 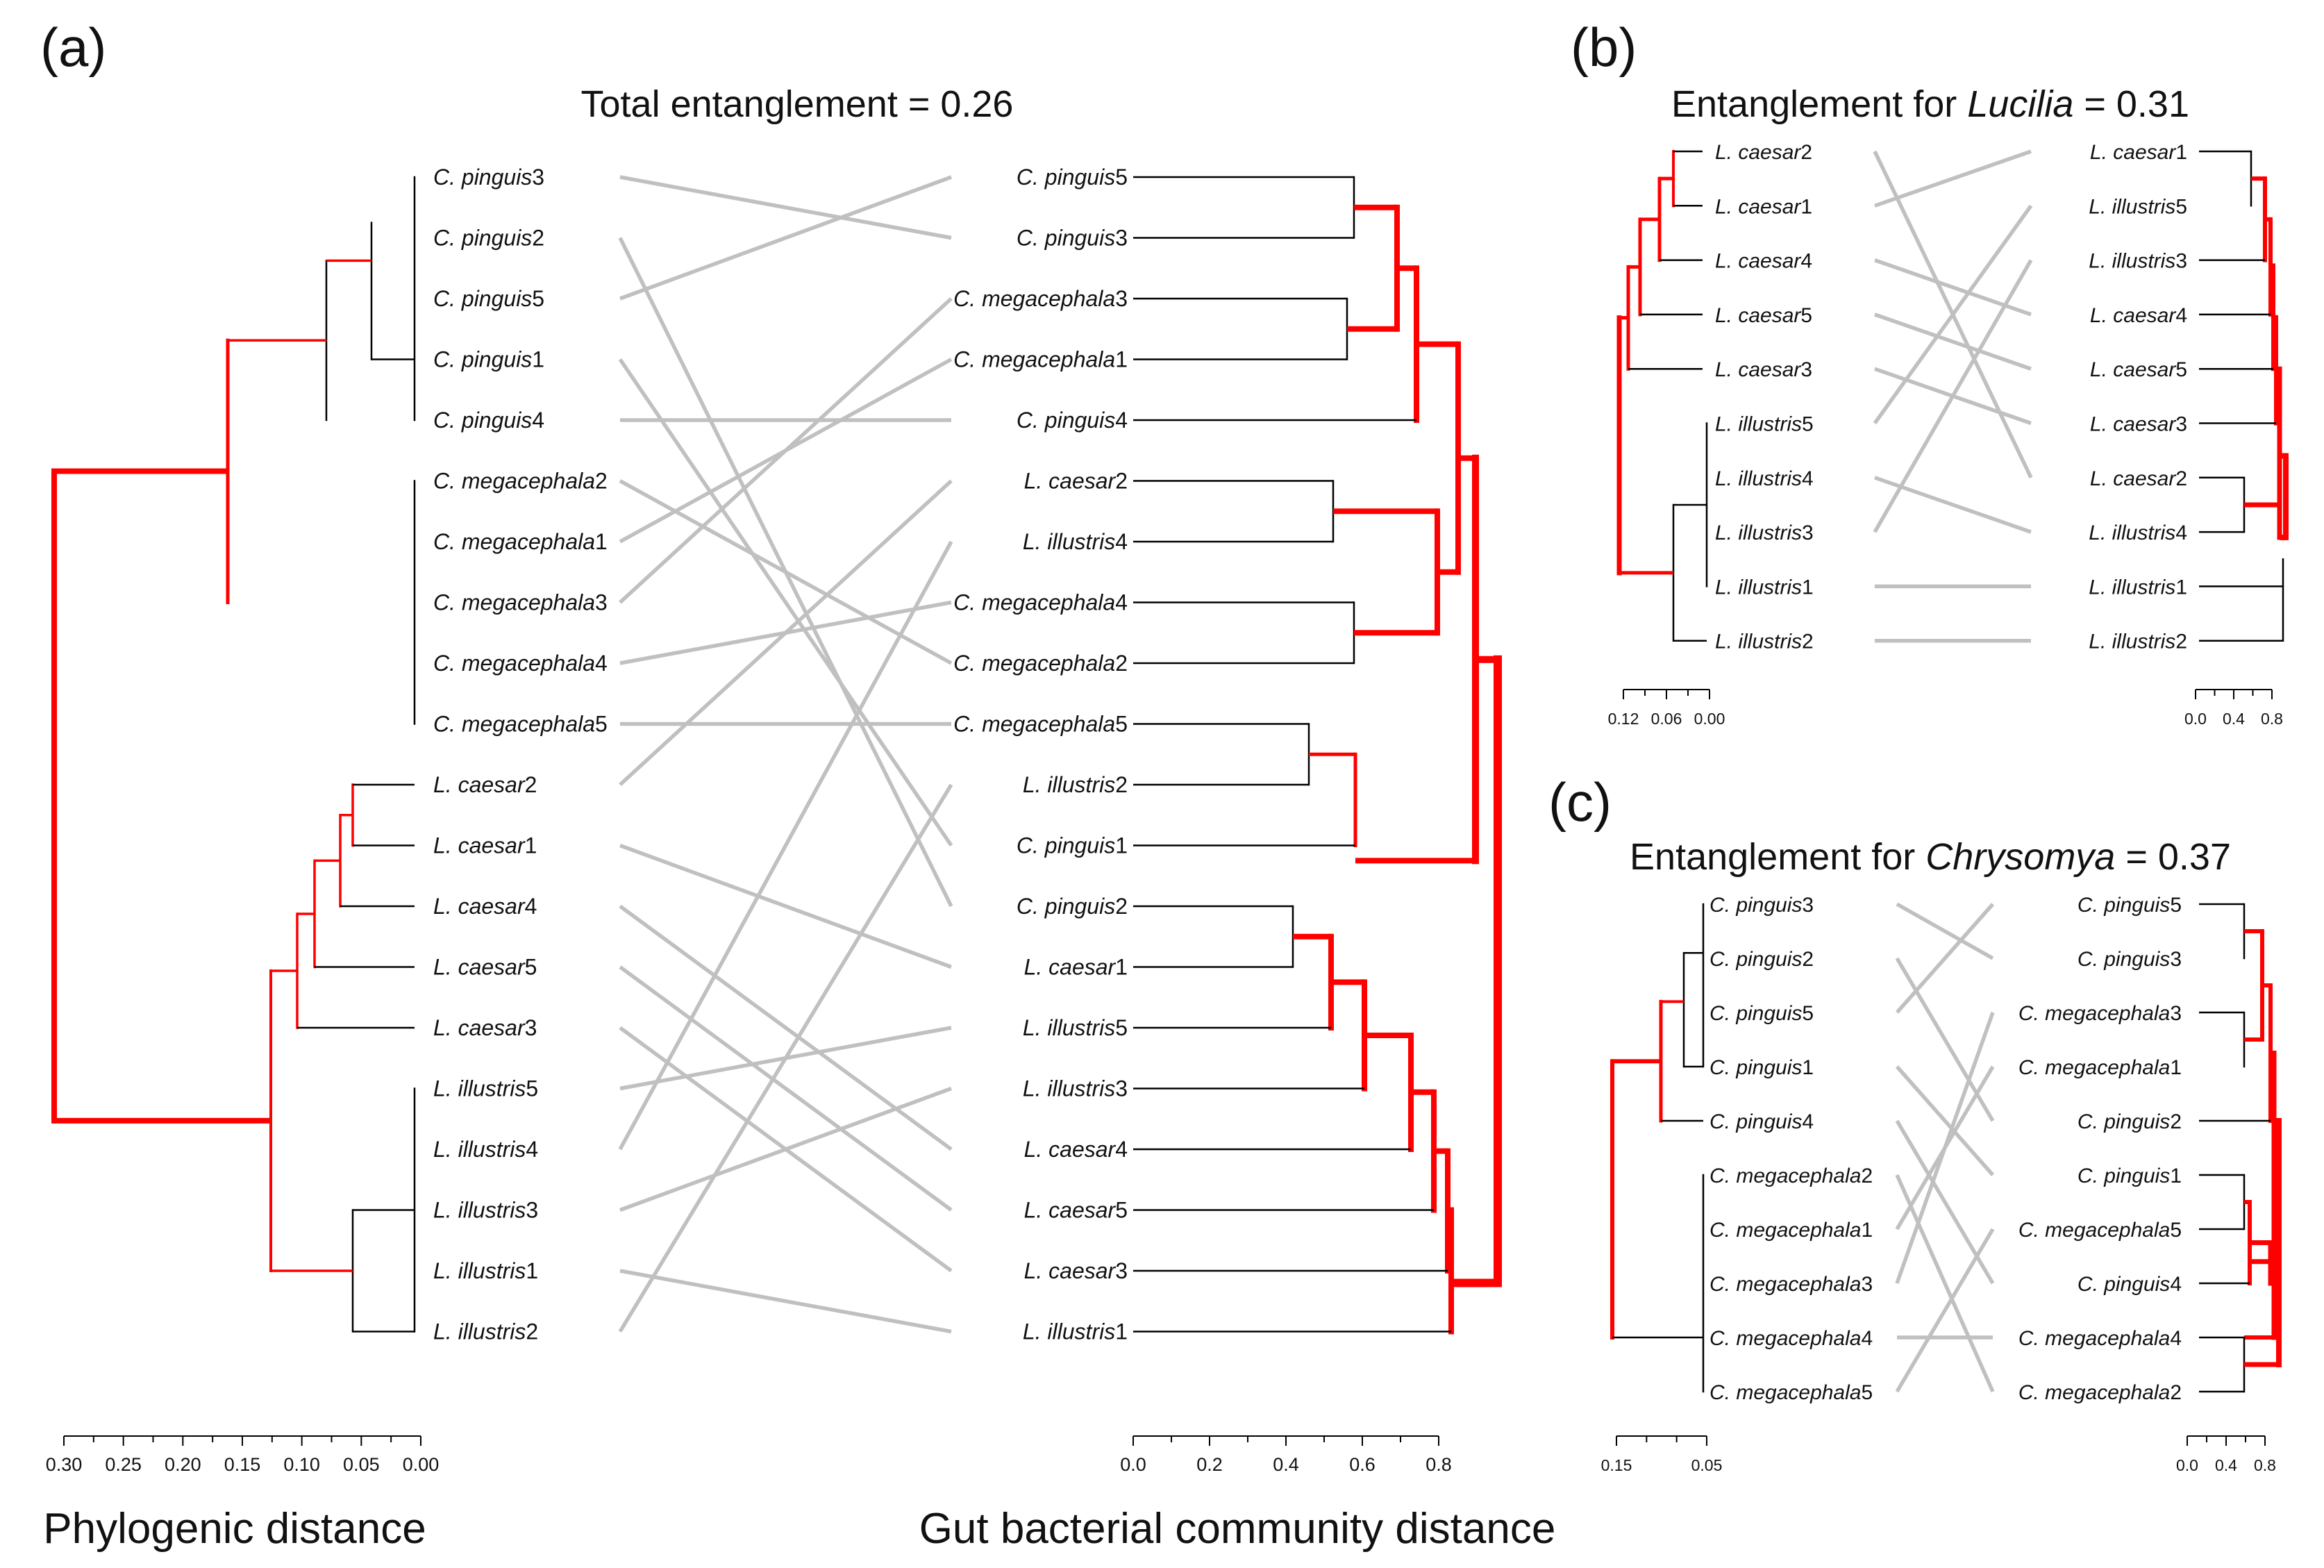 What do you see at coordinates (488, 359) in the screenshot?
I see `a-left-leaf-label: C. pinguis1` at bounding box center [488, 359].